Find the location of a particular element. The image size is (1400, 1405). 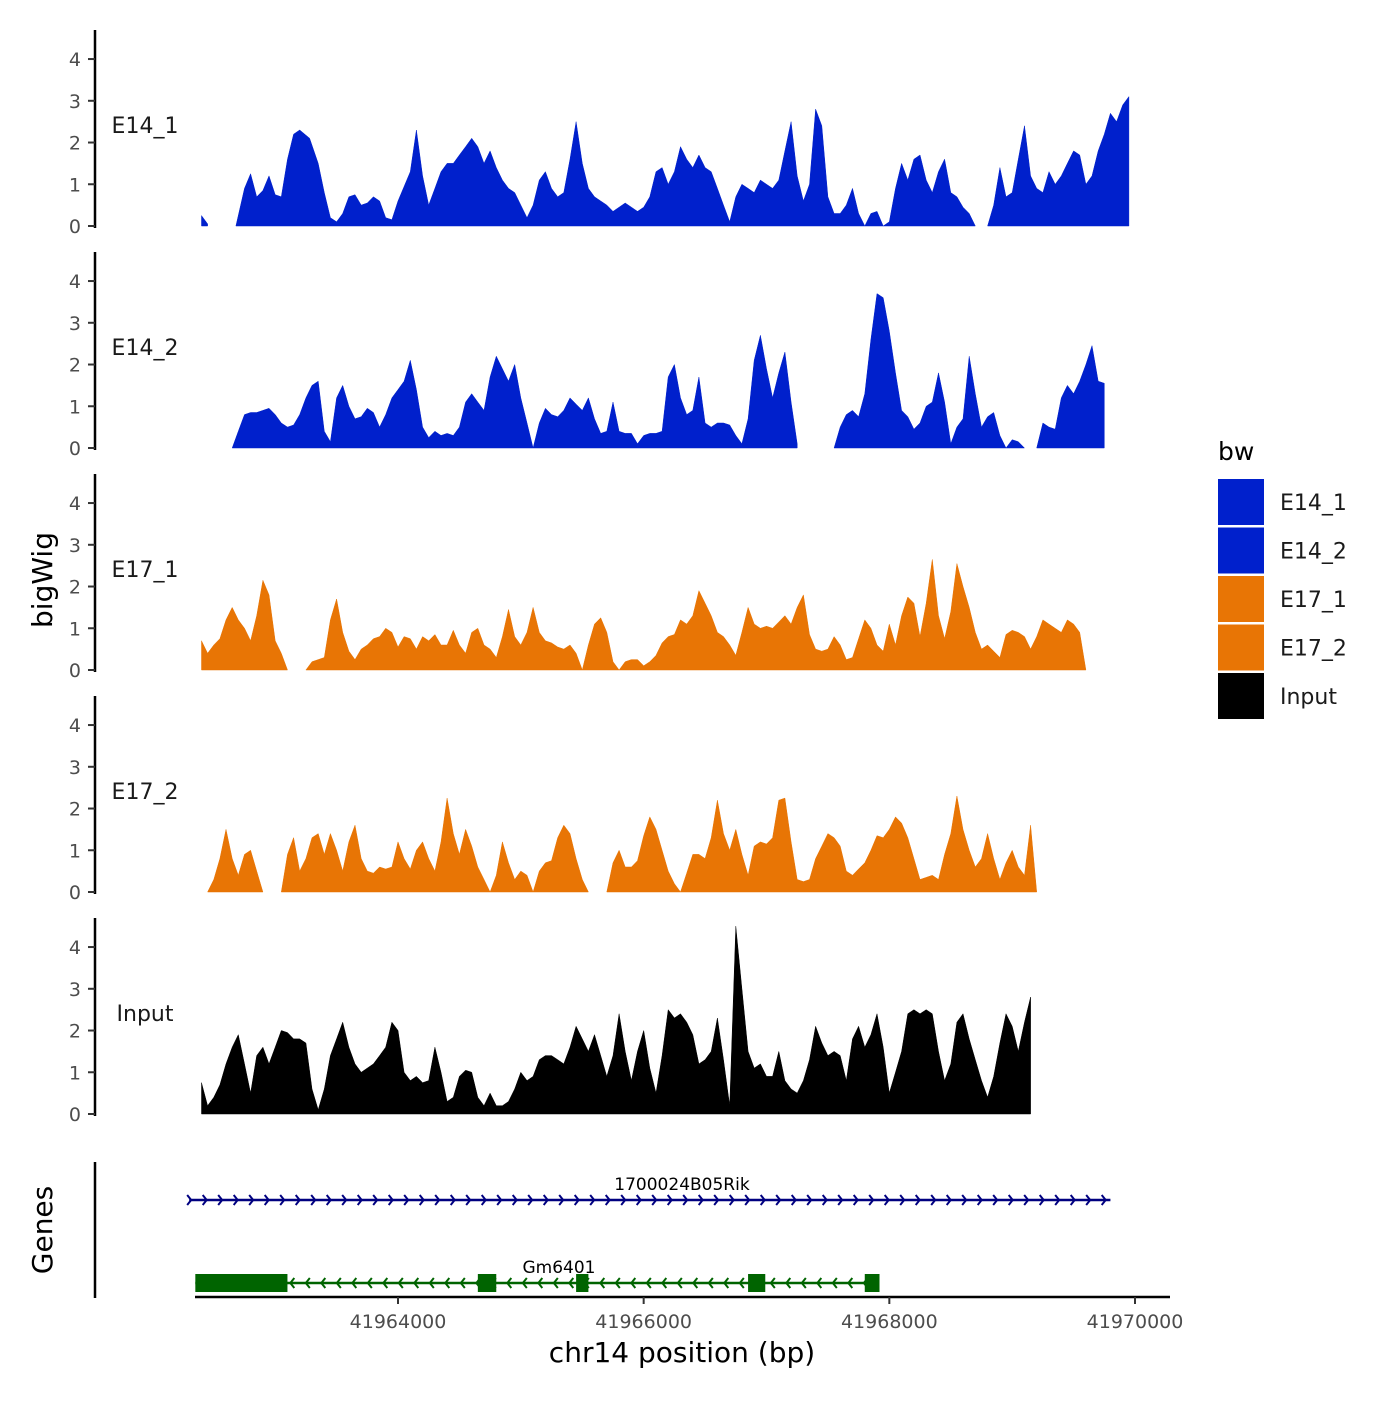

legend-swatch-input is located at coordinates (1241, 696).